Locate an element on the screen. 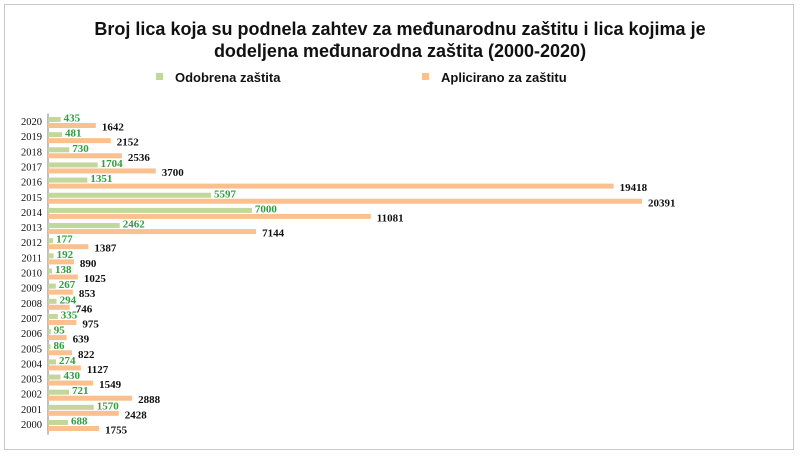 This screenshot has width=800, height=456. data-label-aplicirano: 1755 is located at coordinates (116, 431).